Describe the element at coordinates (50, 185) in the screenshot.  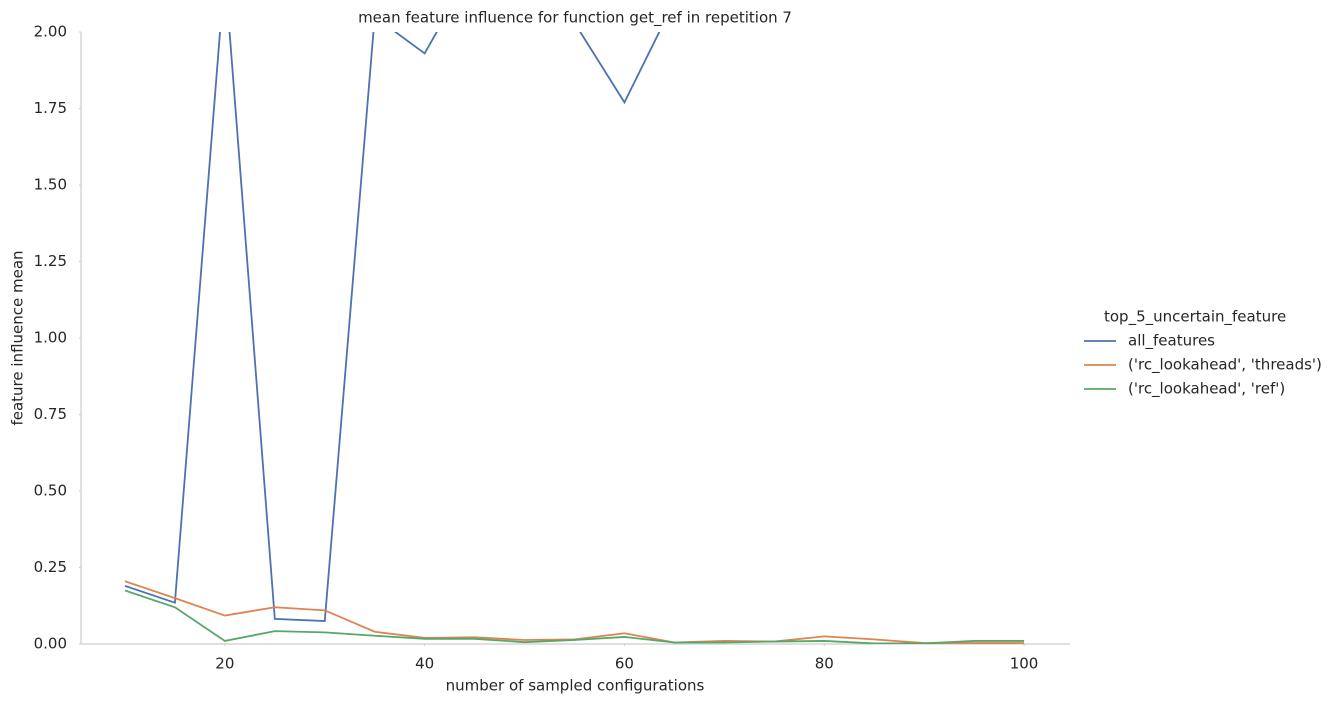
I see `y-tick-label: 1.50` at that location.